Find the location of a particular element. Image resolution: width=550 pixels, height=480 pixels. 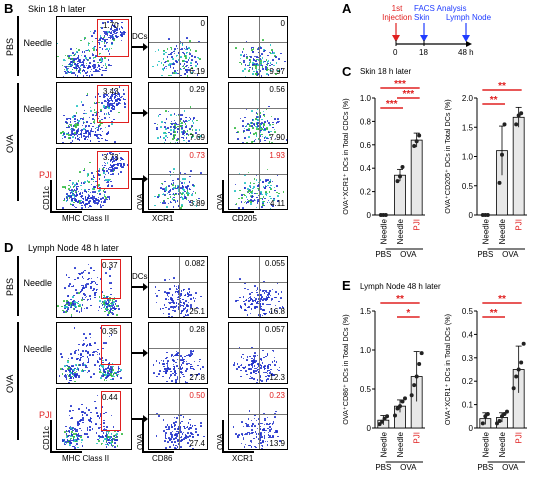

data-point is located at coordinates (387, 416).